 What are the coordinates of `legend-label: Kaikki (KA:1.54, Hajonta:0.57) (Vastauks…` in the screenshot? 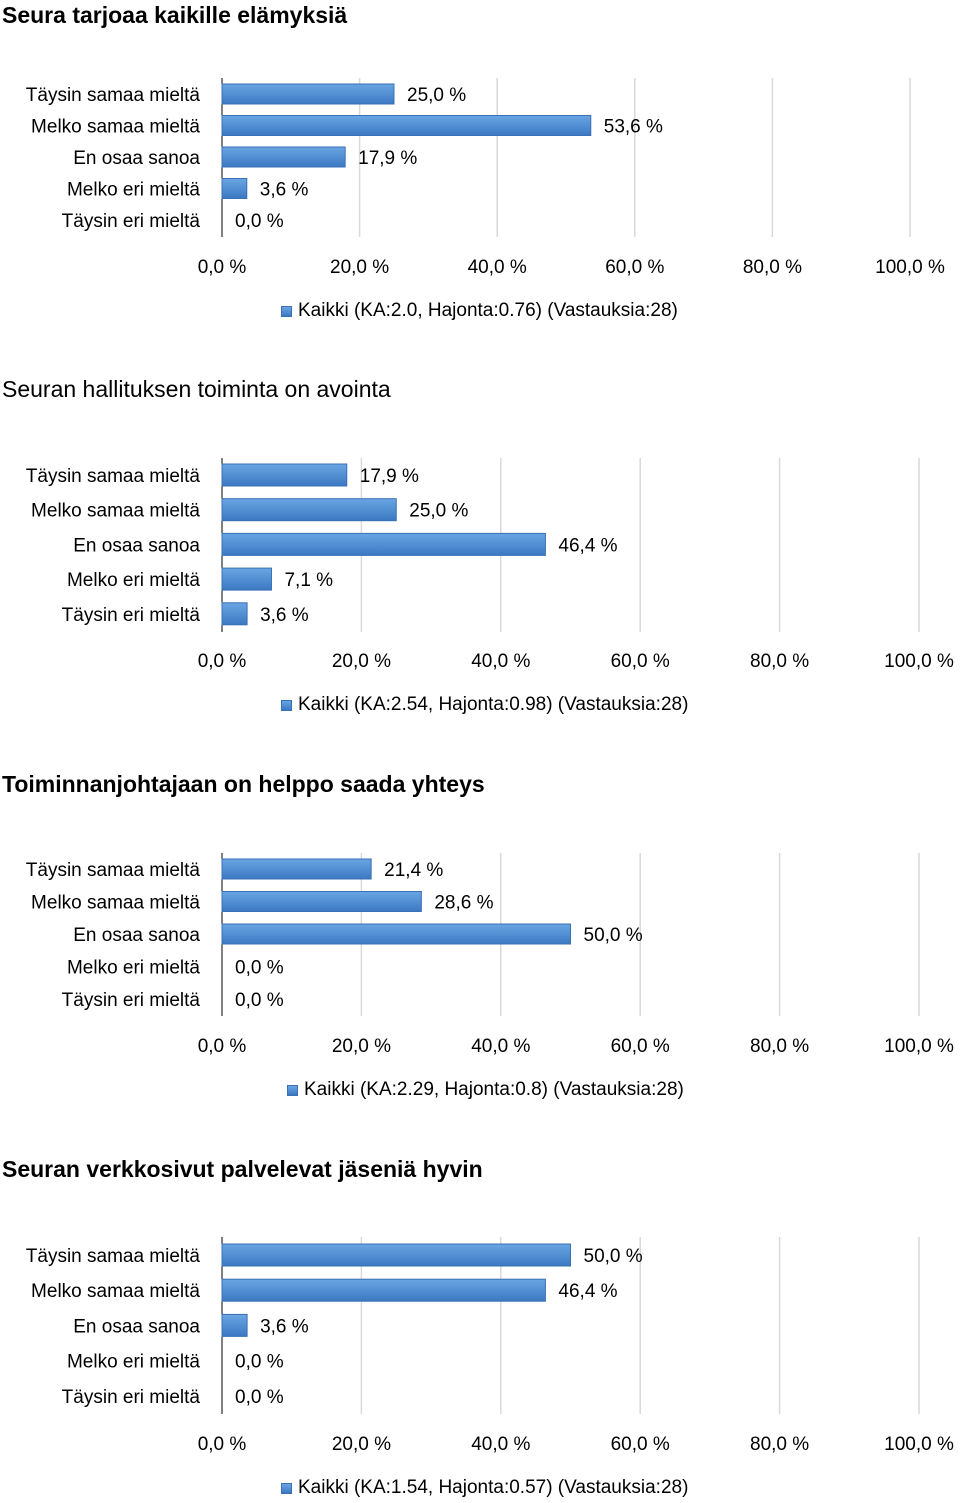 It's located at (493, 1487).